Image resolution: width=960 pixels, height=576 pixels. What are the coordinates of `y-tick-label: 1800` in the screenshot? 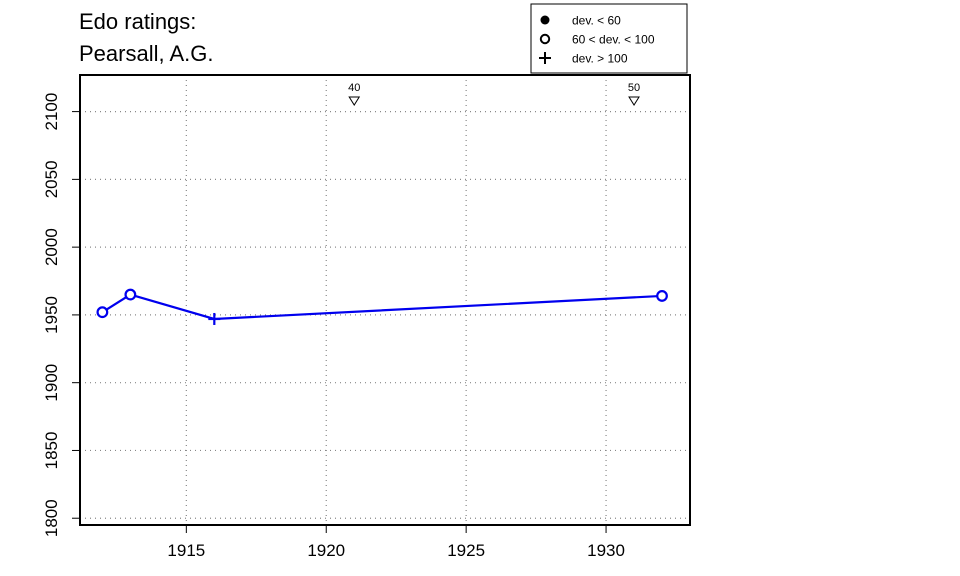 It's located at (51, 518).